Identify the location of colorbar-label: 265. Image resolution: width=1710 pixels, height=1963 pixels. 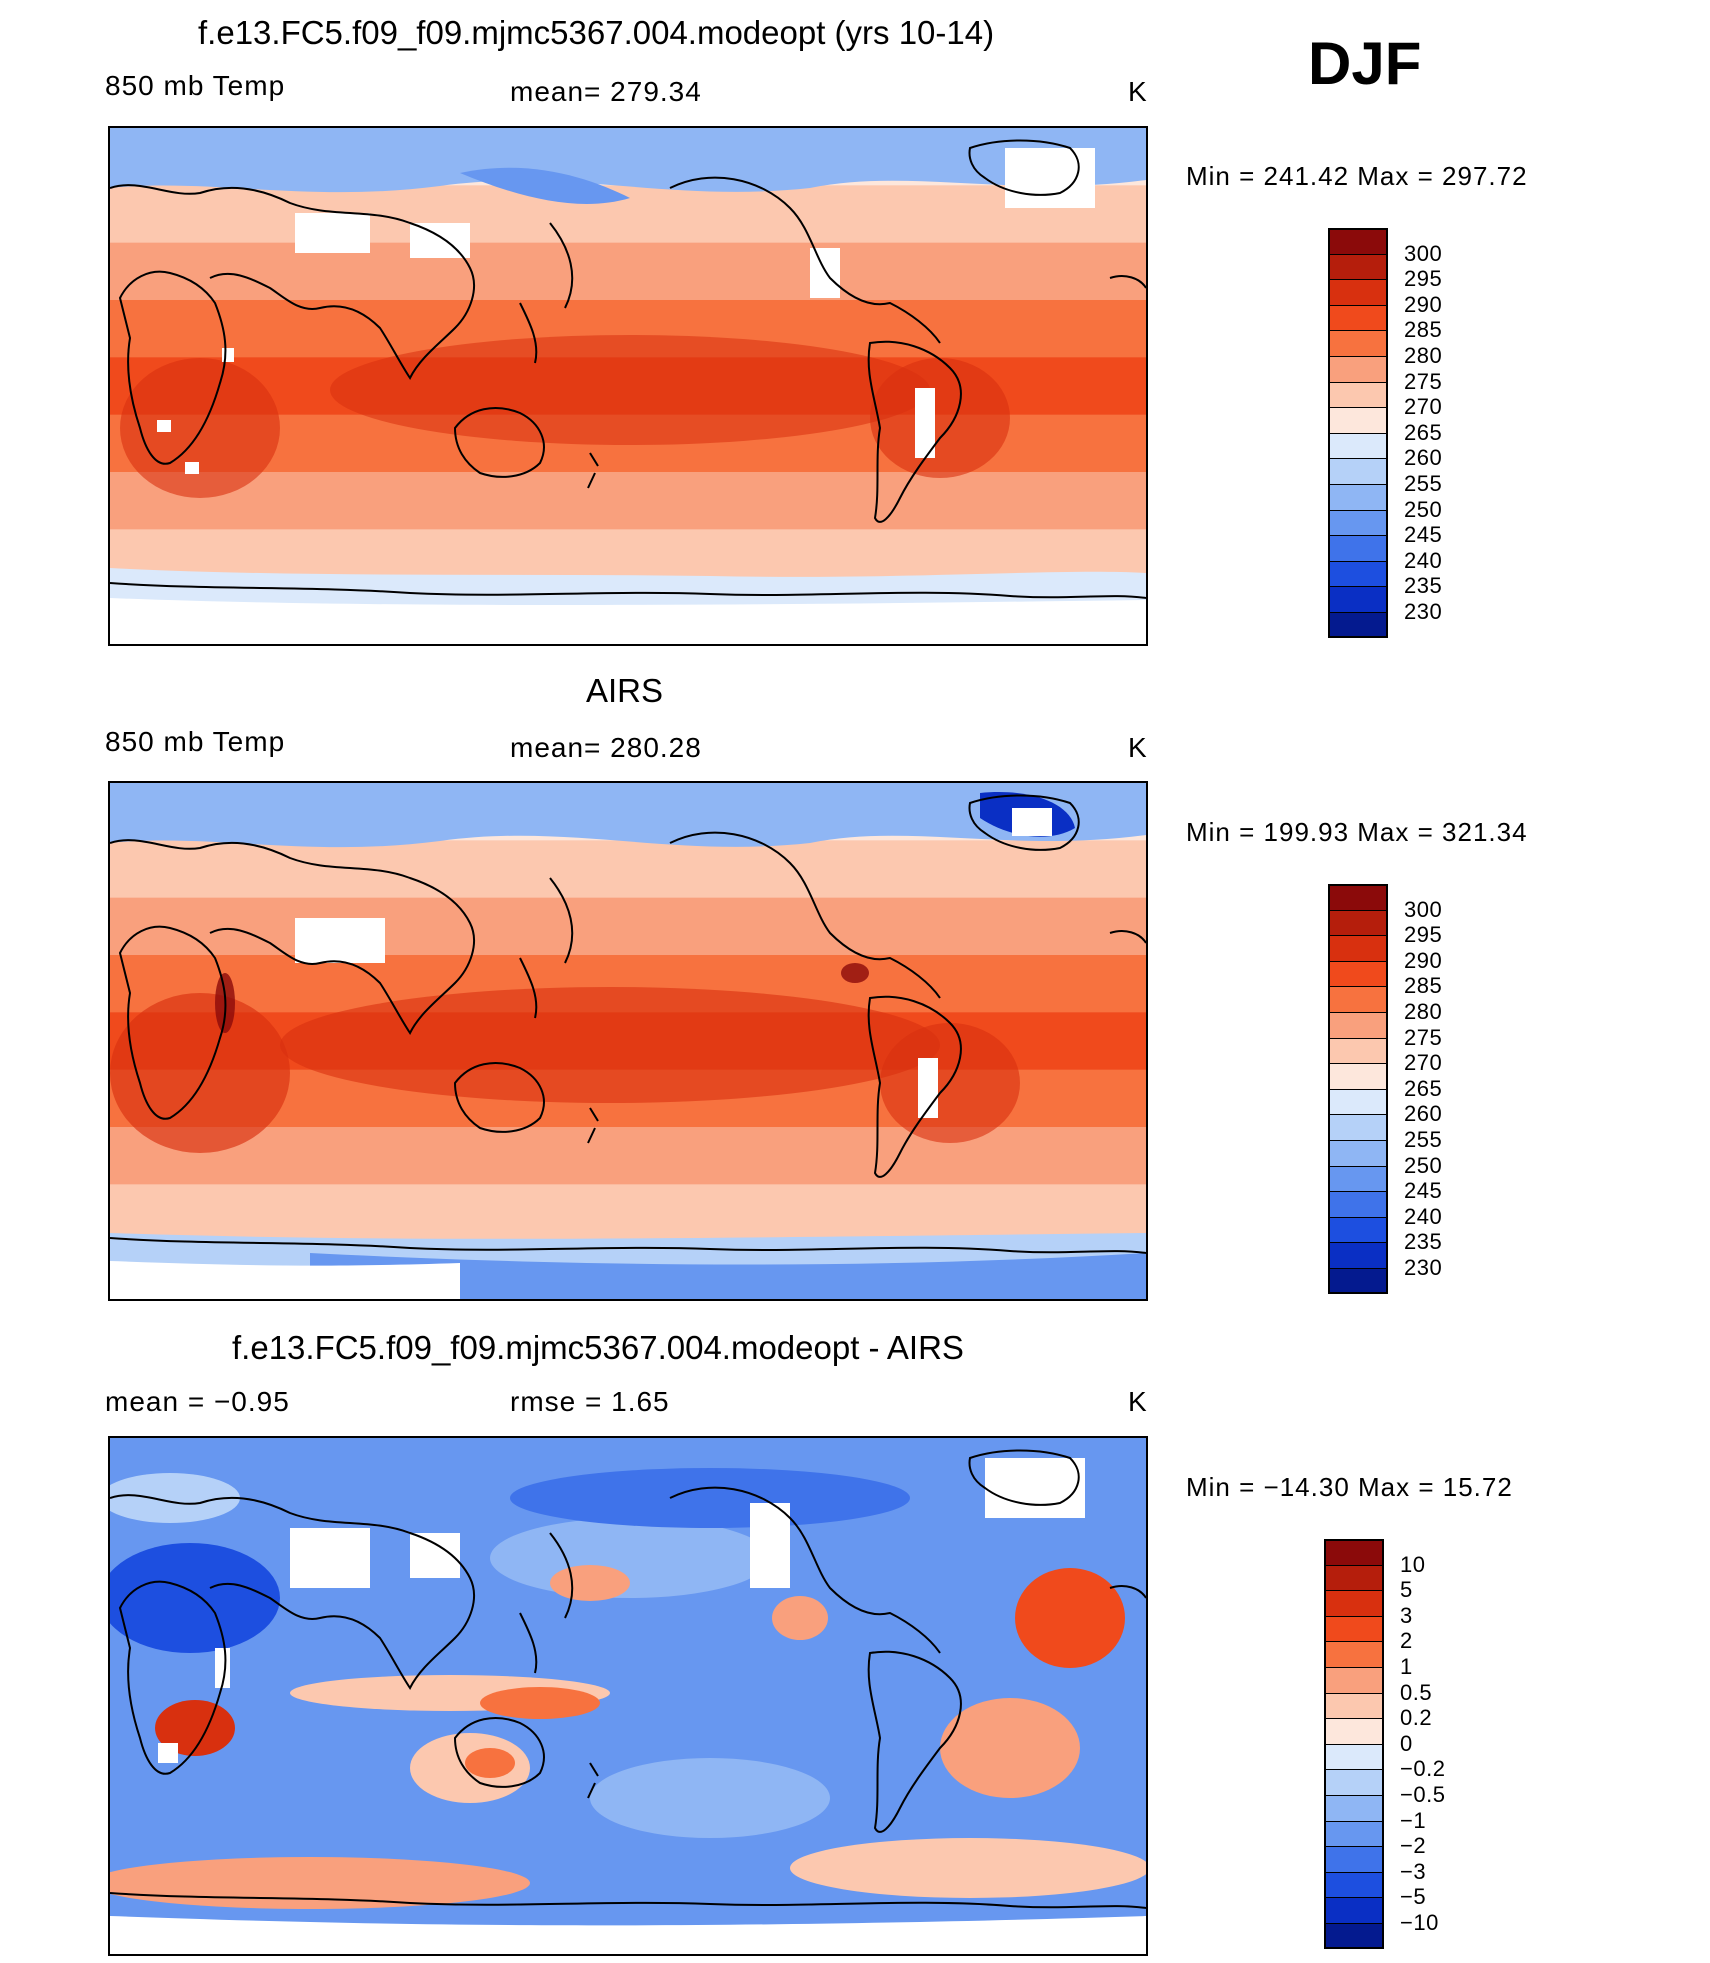
(1423, 432).